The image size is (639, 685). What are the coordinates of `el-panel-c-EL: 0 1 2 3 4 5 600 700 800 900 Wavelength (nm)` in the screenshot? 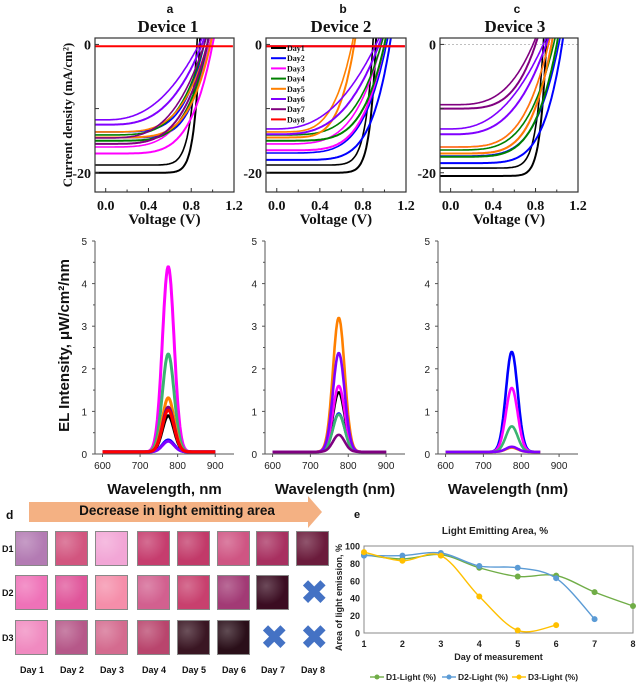 It's located at (501, 367).